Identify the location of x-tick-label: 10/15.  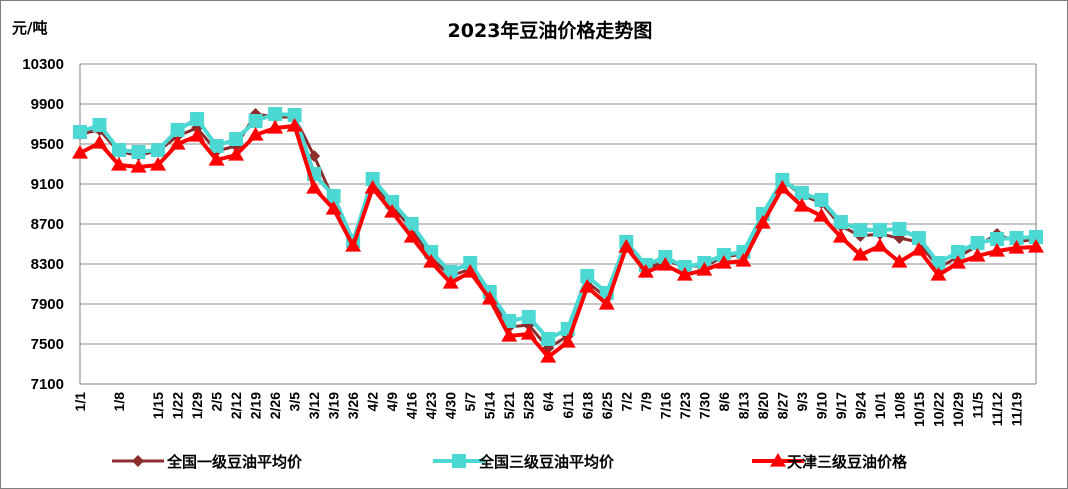
(919, 409).